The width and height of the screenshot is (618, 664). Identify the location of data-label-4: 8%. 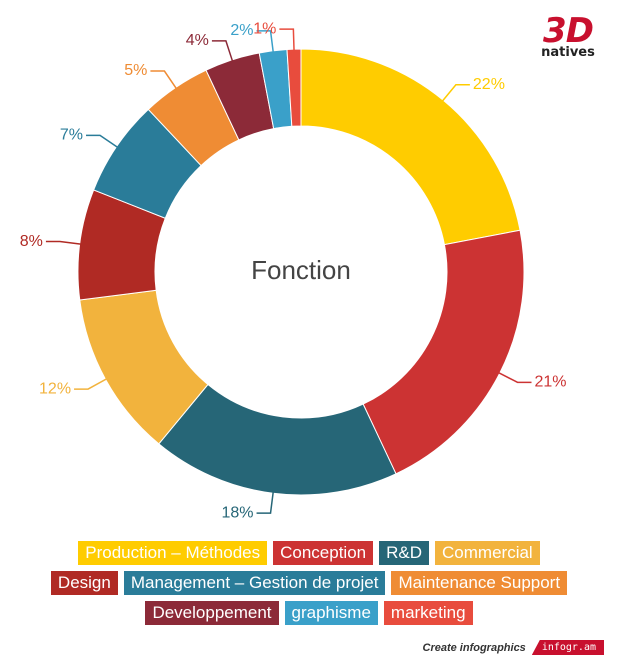
(31, 241).